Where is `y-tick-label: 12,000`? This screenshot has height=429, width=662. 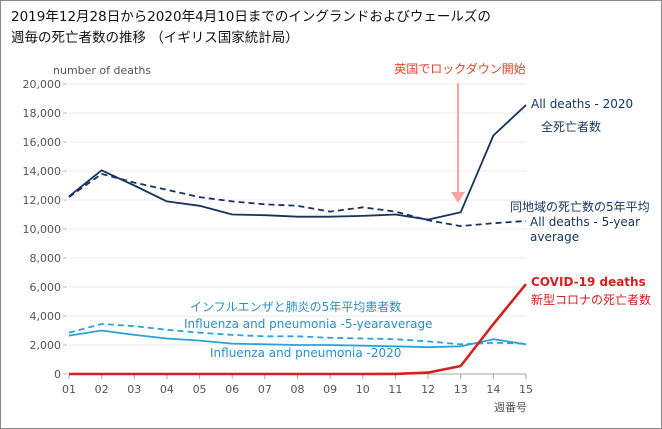
y-tick-label: 12,000 is located at coordinates (42, 200).